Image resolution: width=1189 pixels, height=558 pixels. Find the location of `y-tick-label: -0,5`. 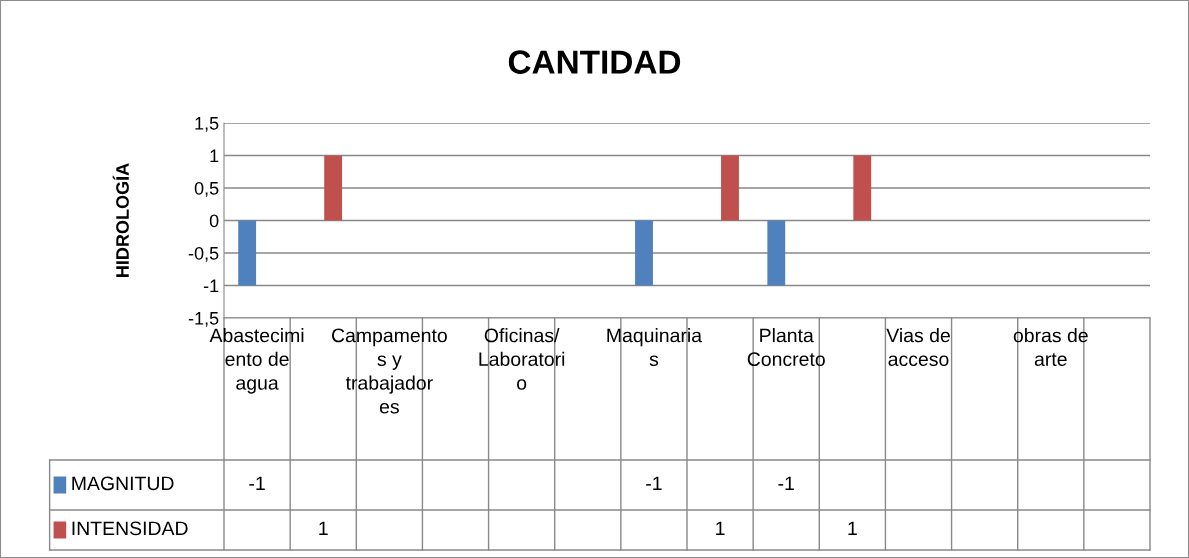

y-tick-label: -0,5 is located at coordinates (203, 254).